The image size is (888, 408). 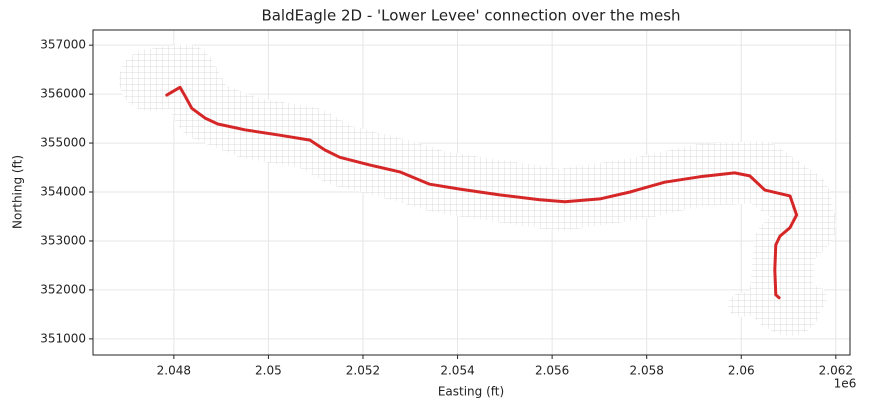 I want to click on y-tick-label: 354000, so click(x=63, y=192).